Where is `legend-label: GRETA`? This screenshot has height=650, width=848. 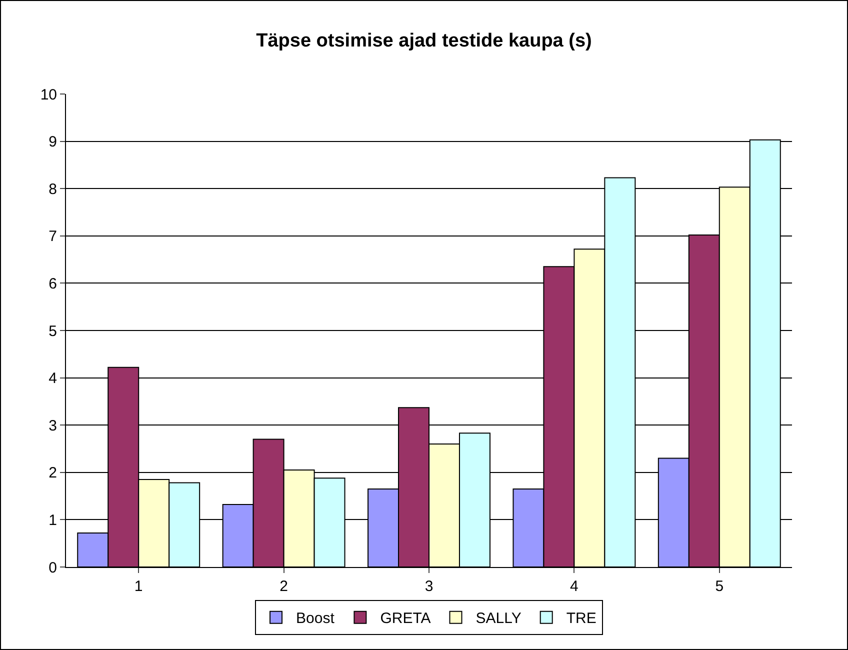 legend-label: GRETA is located at coordinates (405, 619).